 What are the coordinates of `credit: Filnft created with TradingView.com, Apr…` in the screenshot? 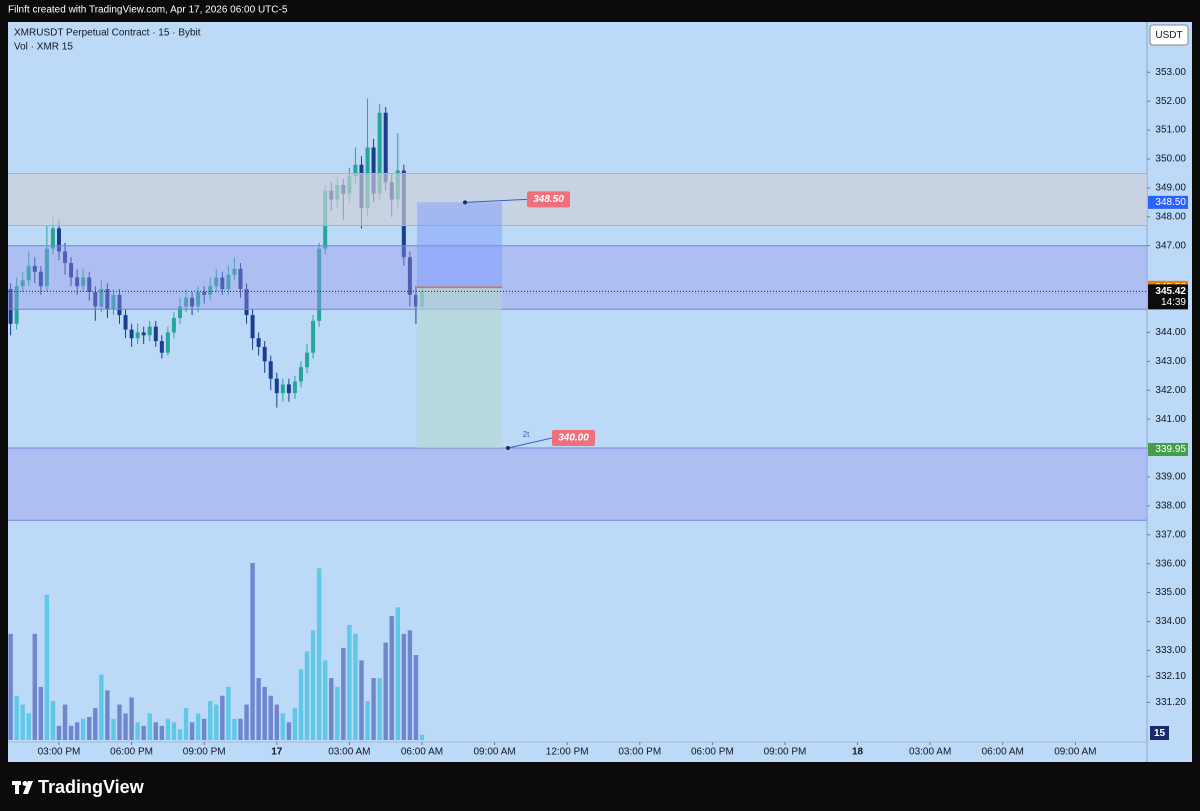 It's located at (148, 10).